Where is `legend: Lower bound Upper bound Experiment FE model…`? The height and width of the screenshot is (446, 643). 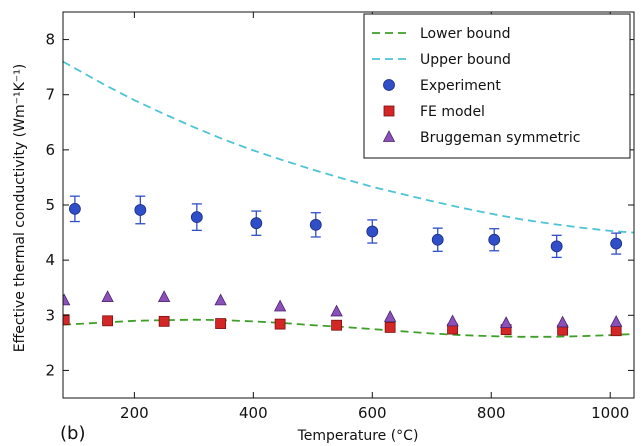
legend: Lower bound Upper bound Experiment FE model… is located at coordinates (497, 86).